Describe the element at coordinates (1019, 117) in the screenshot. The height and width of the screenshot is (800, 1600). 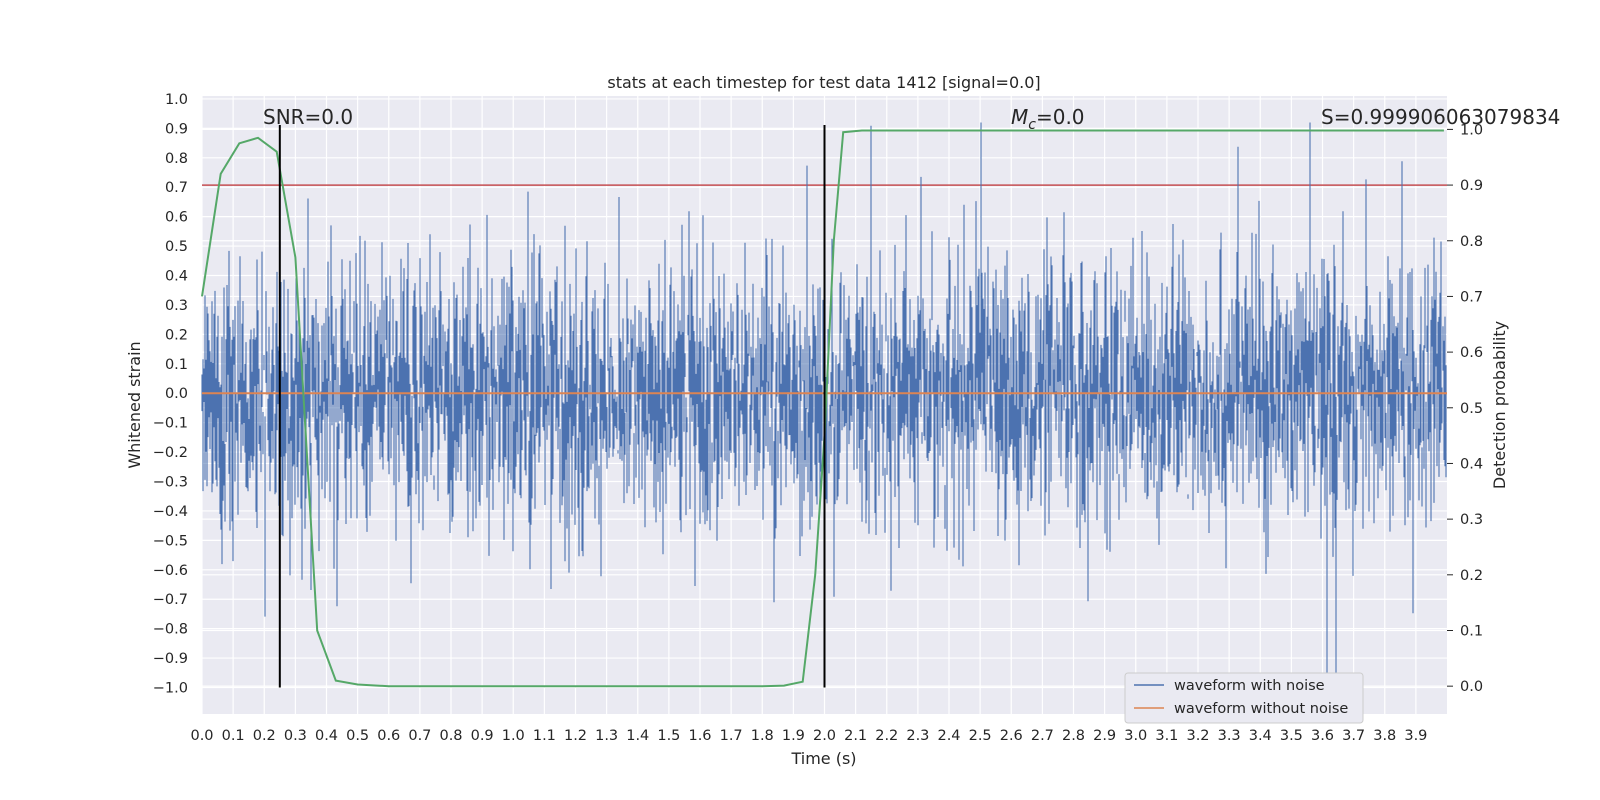
I see `chirp-mass-symbol: M` at that location.